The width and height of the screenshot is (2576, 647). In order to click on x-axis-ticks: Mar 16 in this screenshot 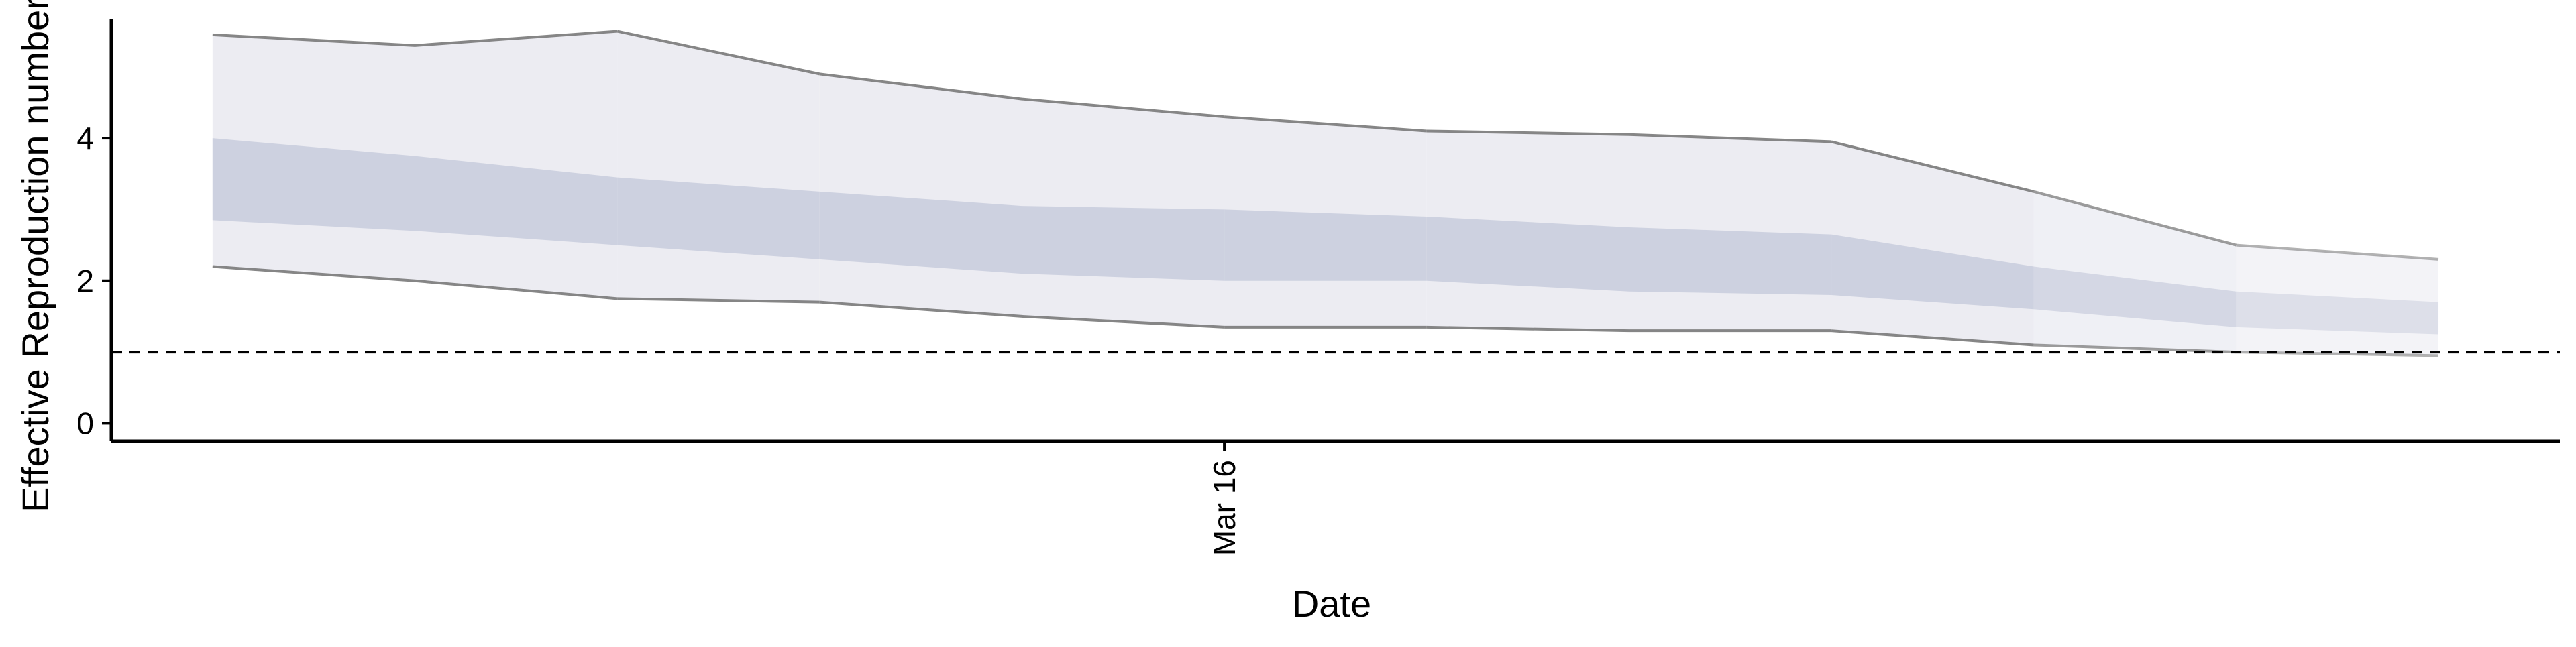, I will do `click(1224, 498)`.